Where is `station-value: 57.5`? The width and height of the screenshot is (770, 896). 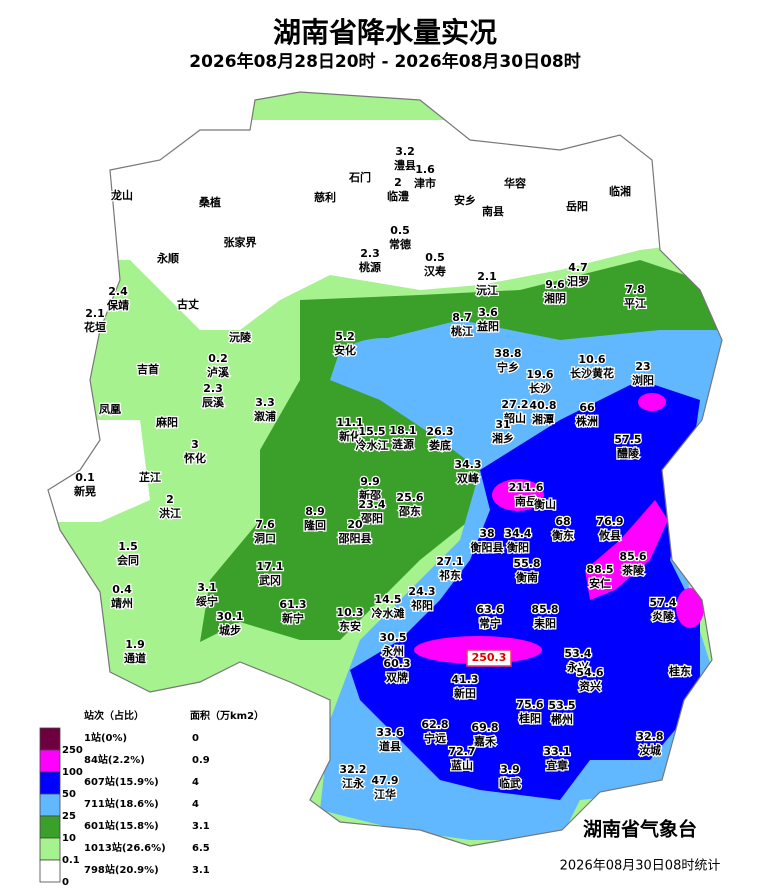
station-value: 57.5 is located at coordinates (627, 439).